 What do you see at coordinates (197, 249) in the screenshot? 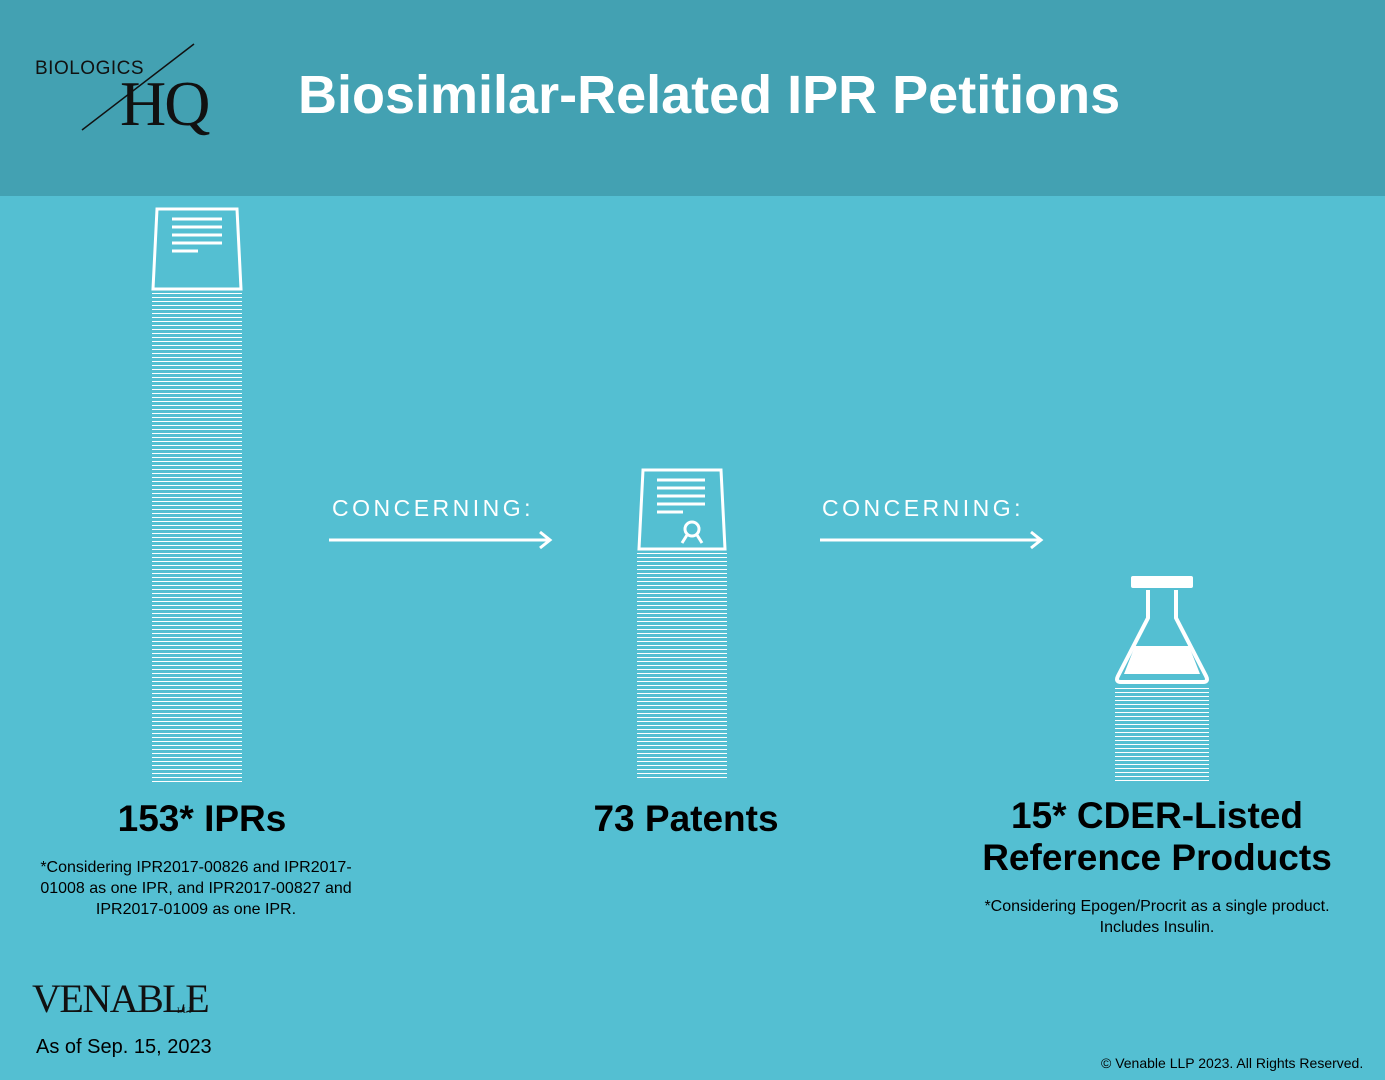
I see `document-icon` at bounding box center [197, 249].